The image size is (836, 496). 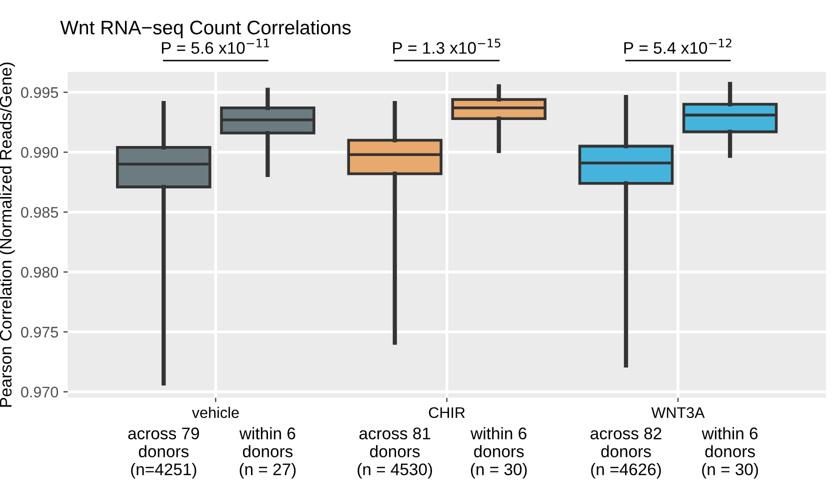 I want to click on y-tick-label: 0.985, so click(x=39, y=212).